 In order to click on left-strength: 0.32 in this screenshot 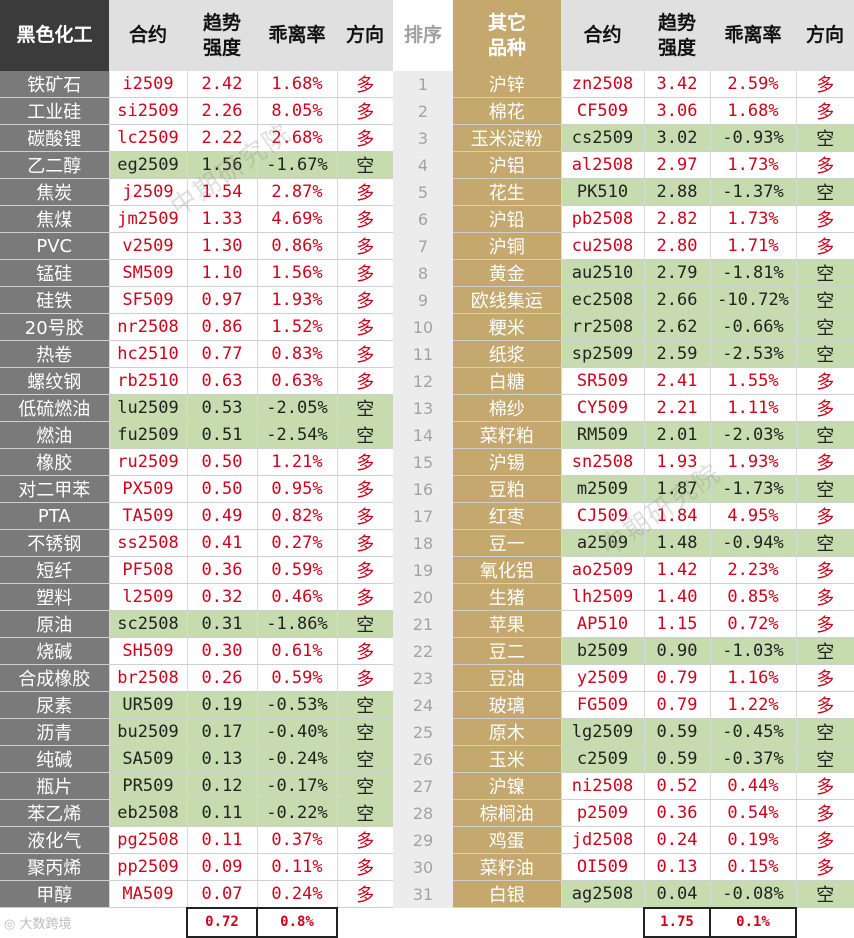, I will do `click(221, 597)`.